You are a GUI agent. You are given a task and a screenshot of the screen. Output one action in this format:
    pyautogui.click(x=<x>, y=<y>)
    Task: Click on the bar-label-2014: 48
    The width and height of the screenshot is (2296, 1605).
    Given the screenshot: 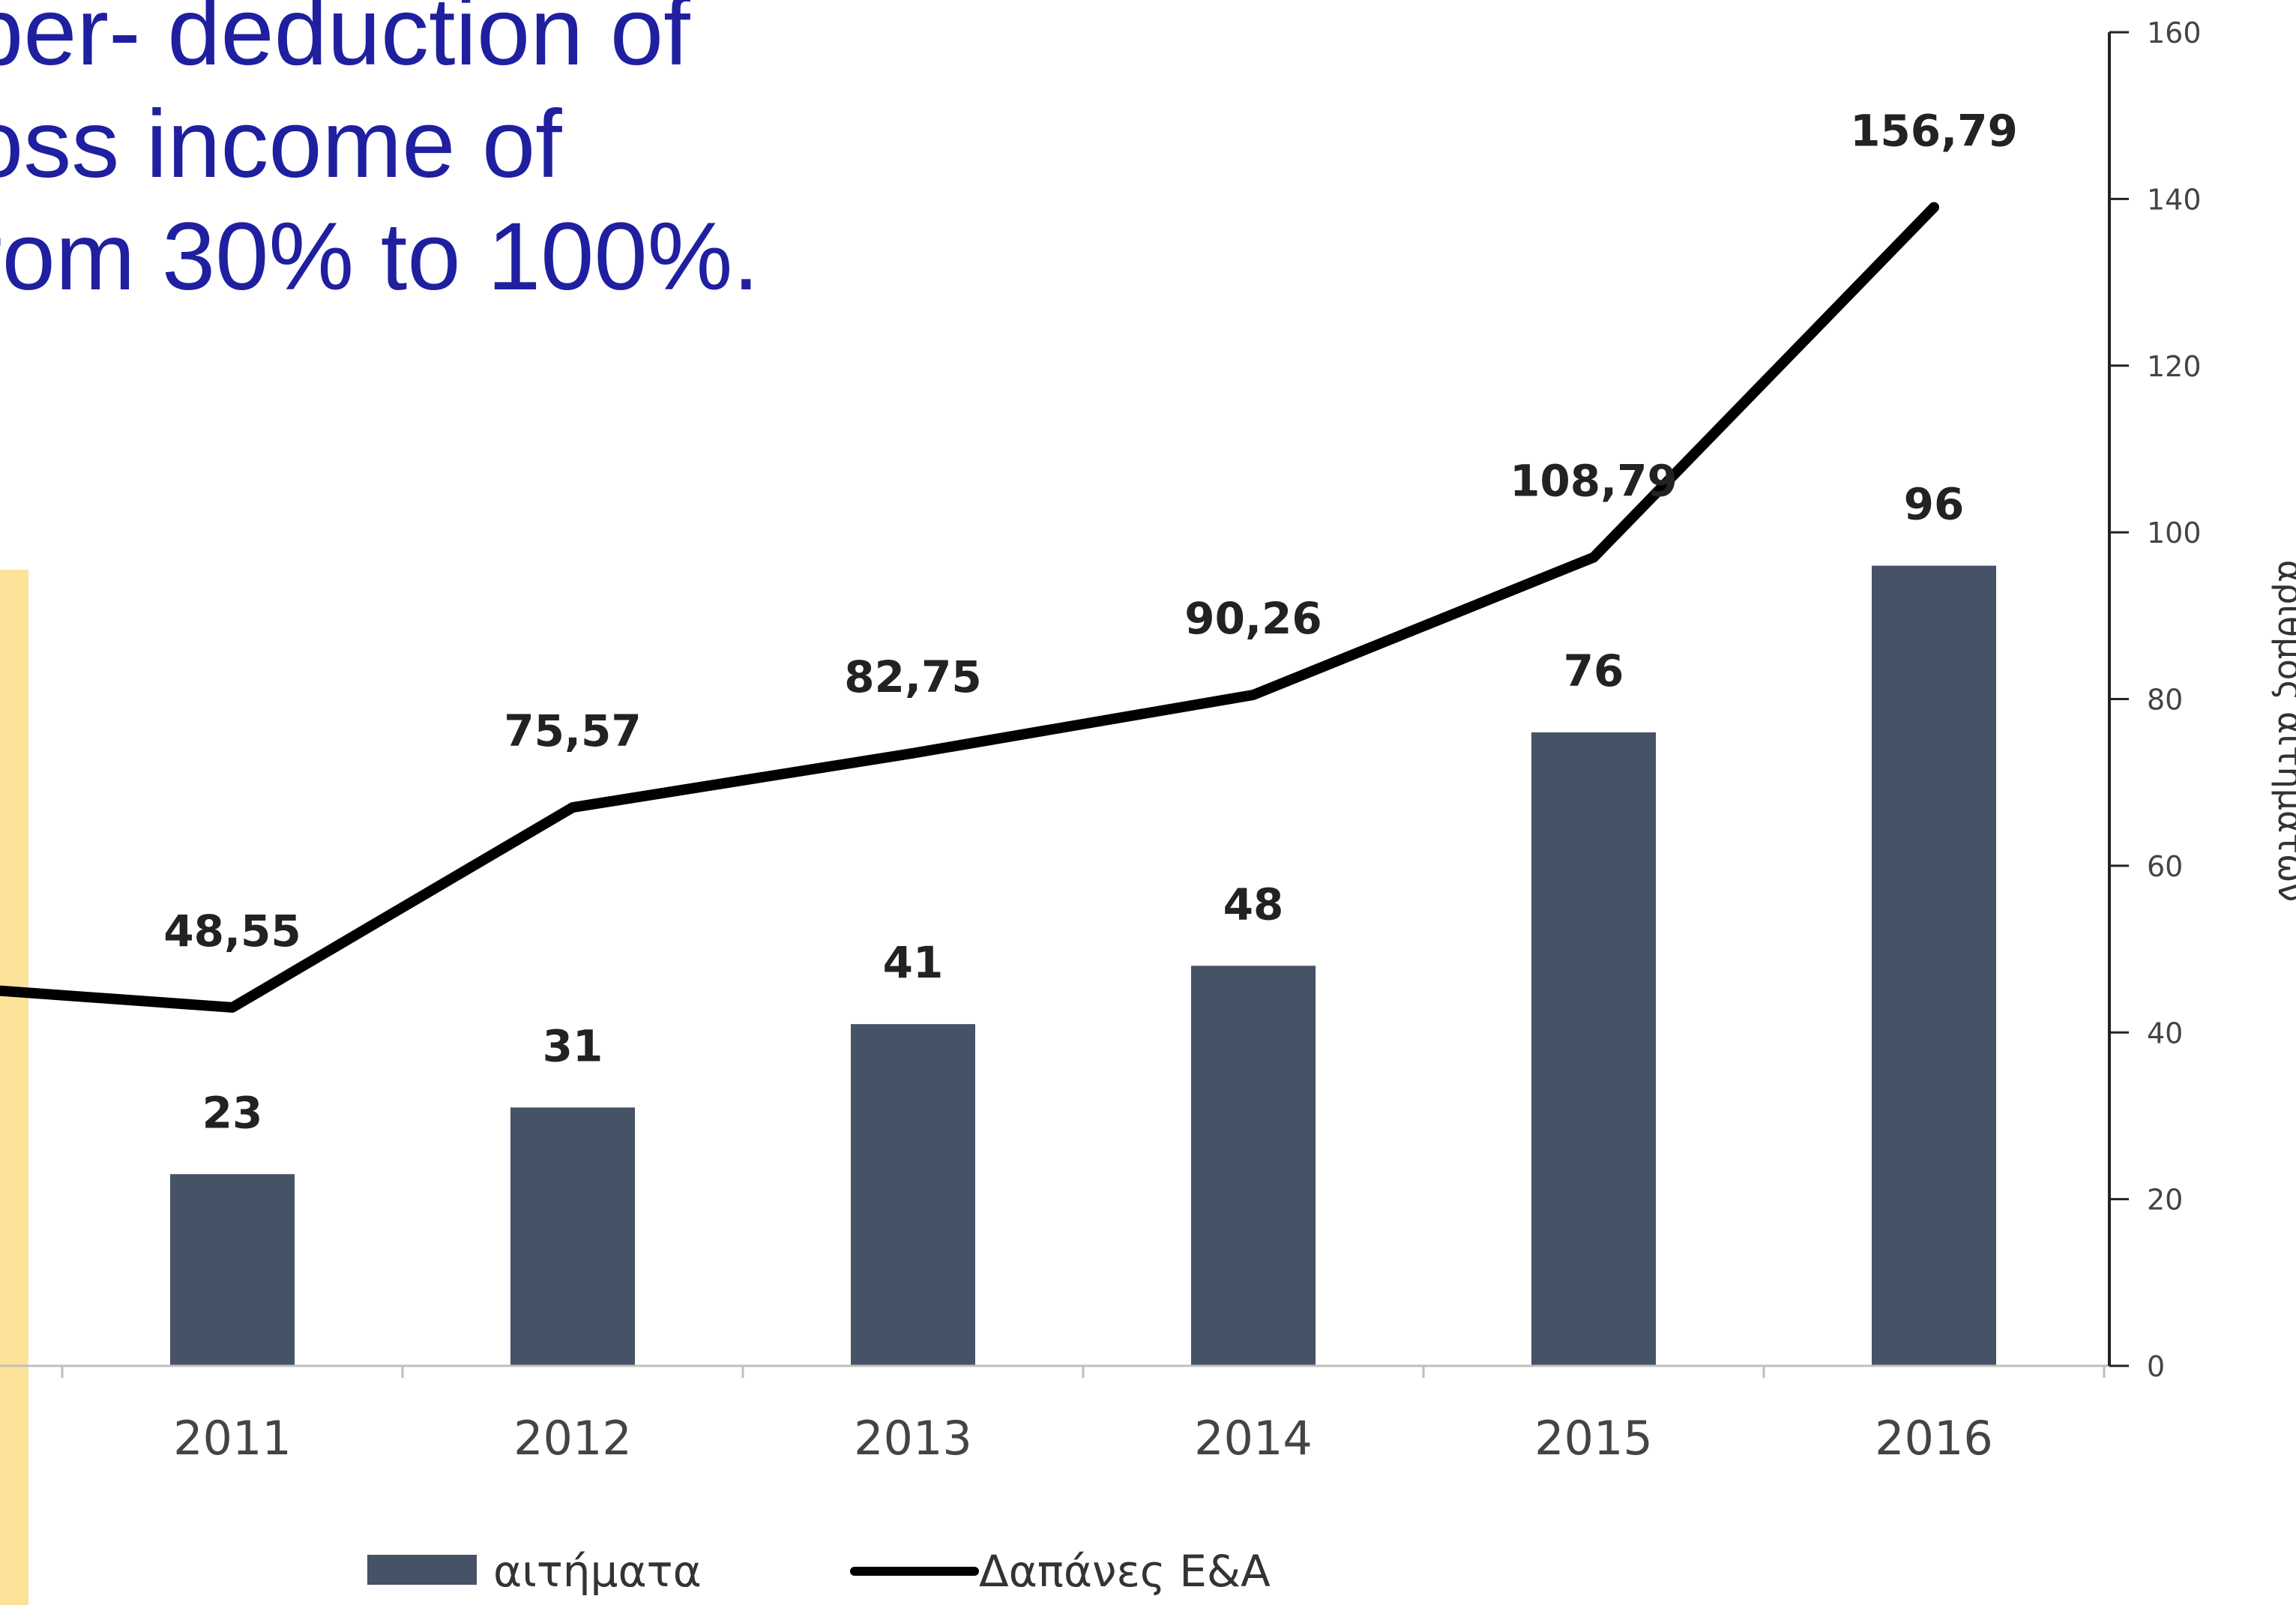 What is the action you would take?
    pyautogui.click(x=1253, y=905)
    